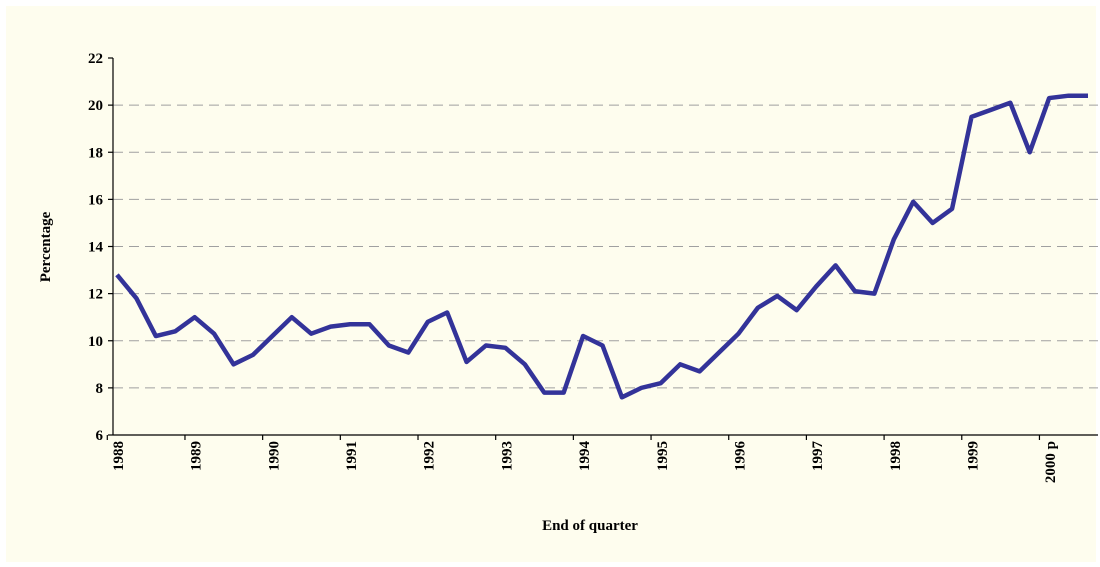 This screenshot has height=567, width=1100. Describe the element at coordinates (95, 59) in the screenshot. I see `y-tick-label: 22` at that location.